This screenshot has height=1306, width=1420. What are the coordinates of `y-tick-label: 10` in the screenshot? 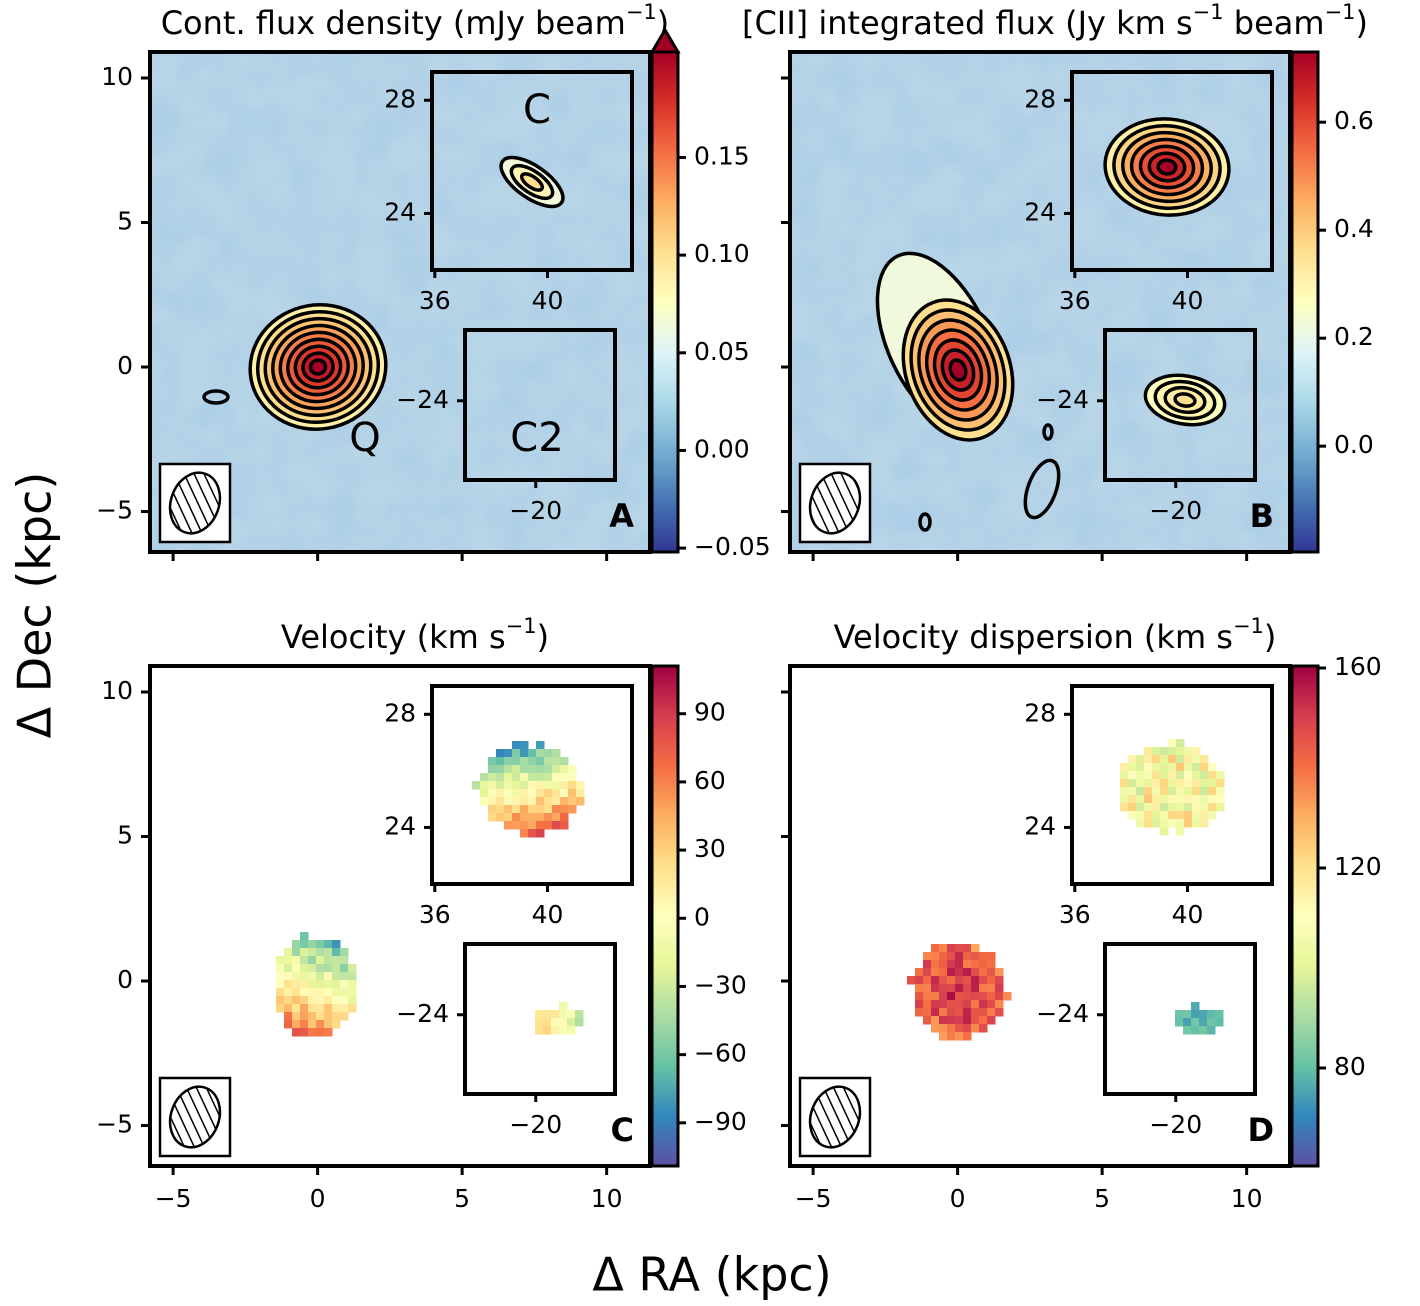 It's located at (117, 690).